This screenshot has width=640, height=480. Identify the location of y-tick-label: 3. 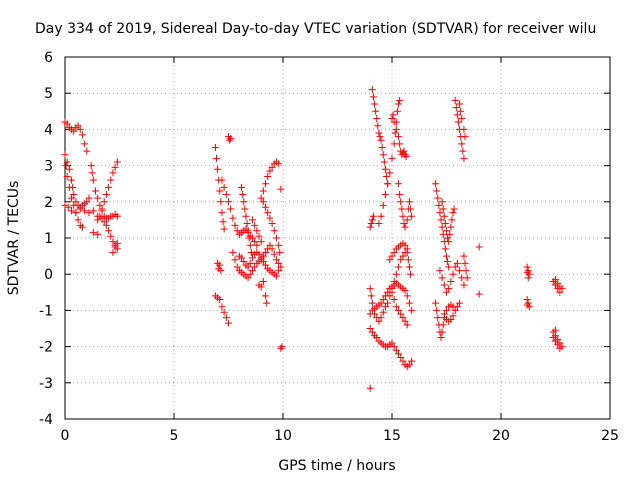
(48, 167).